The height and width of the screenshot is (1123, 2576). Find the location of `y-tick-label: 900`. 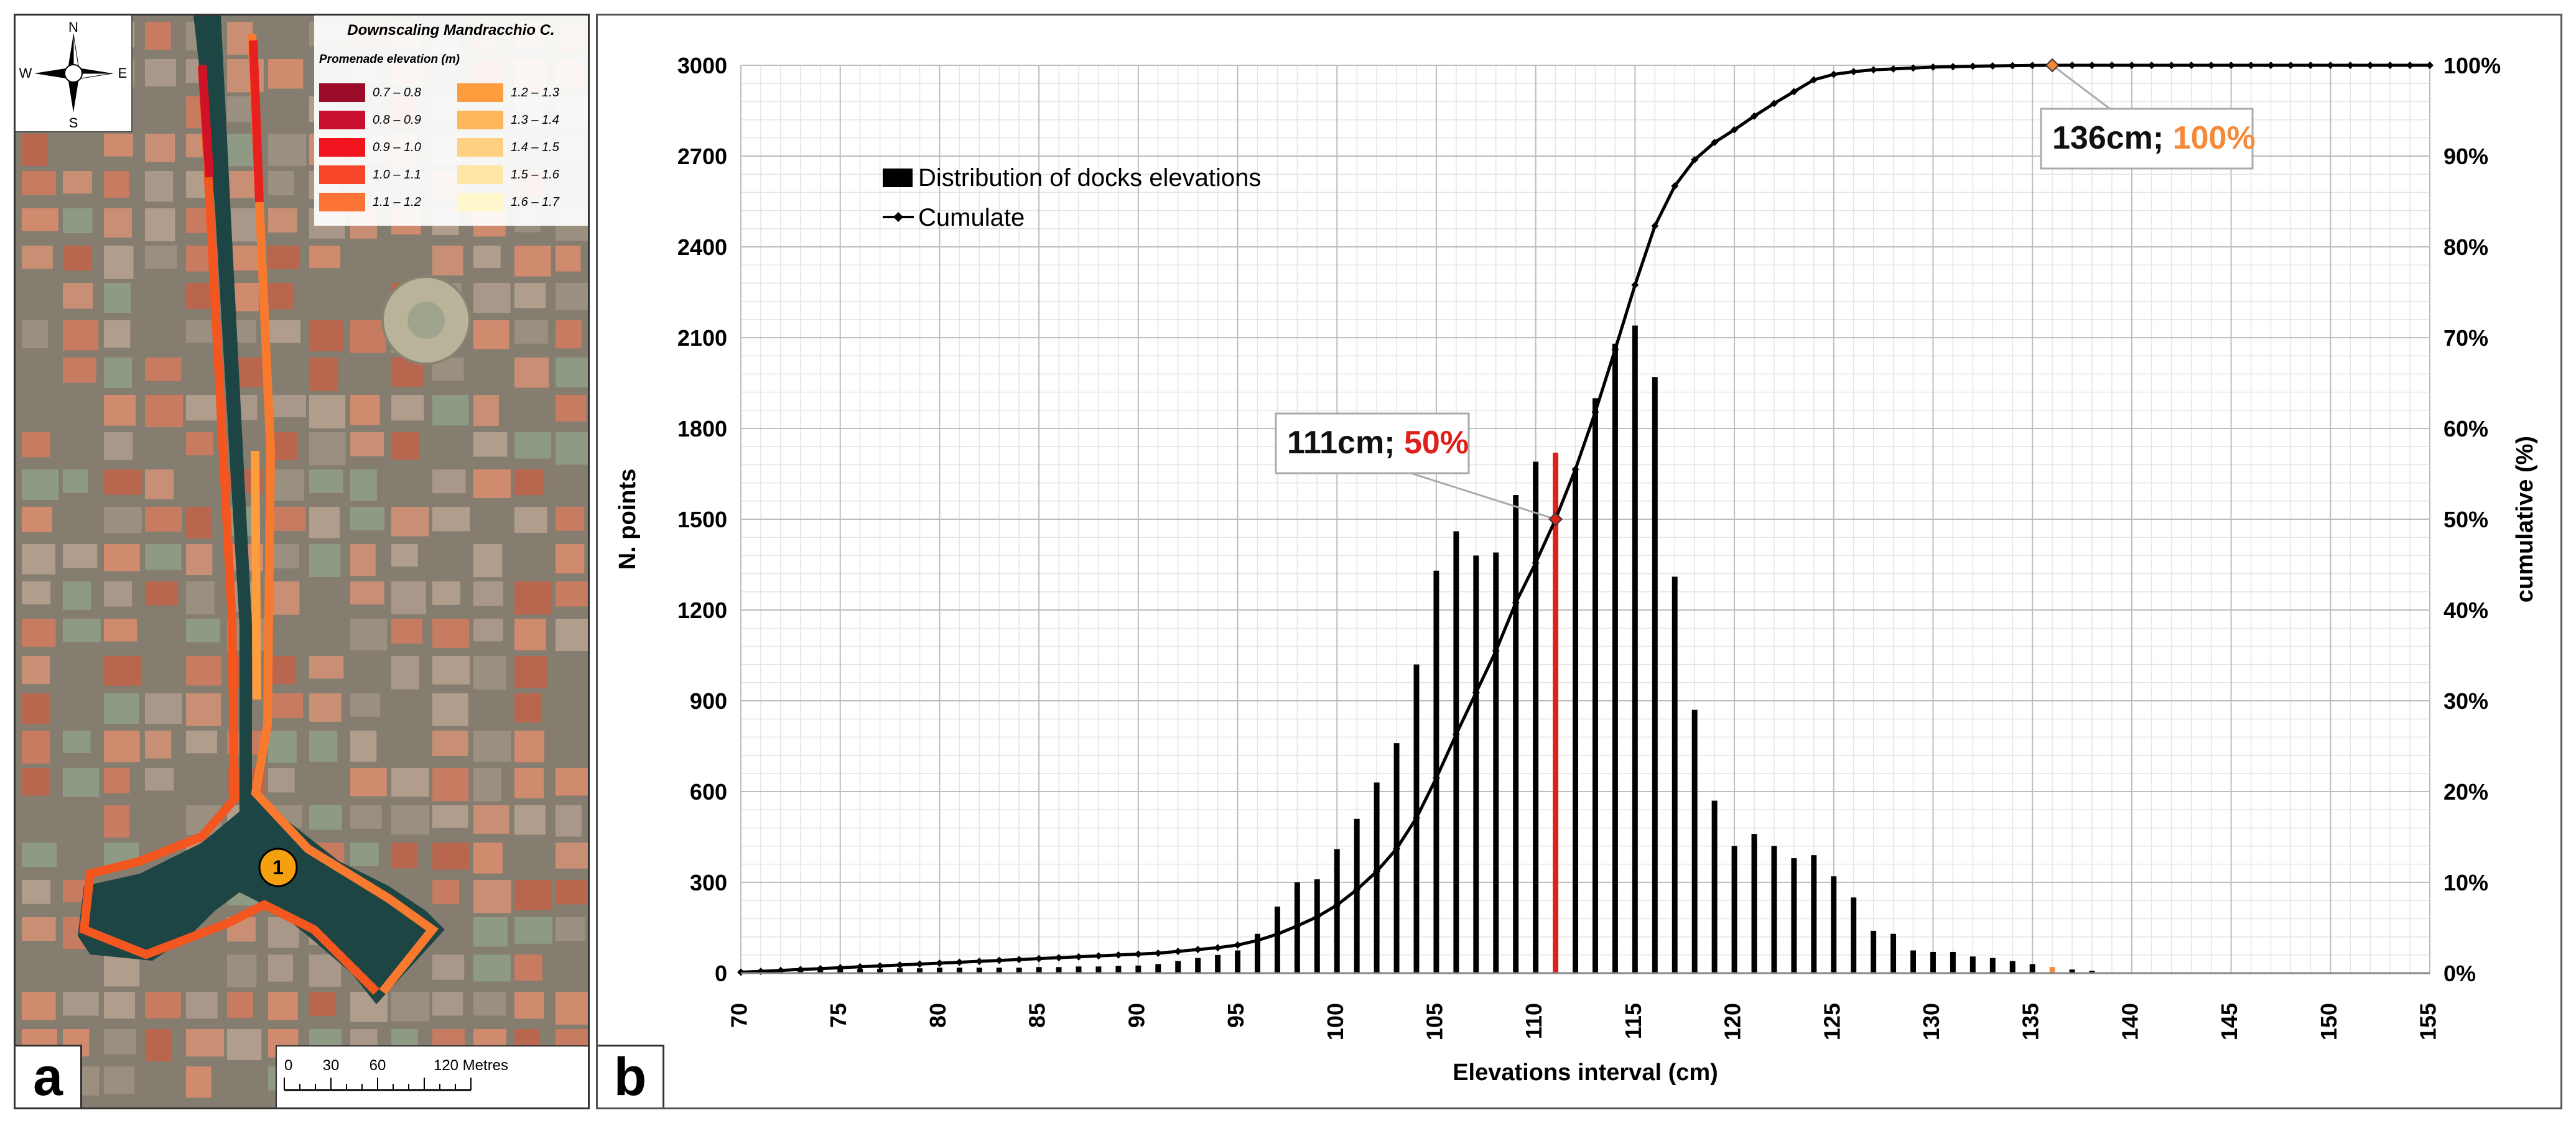

y-tick-label: 900 is located at coordinates (708, 701).